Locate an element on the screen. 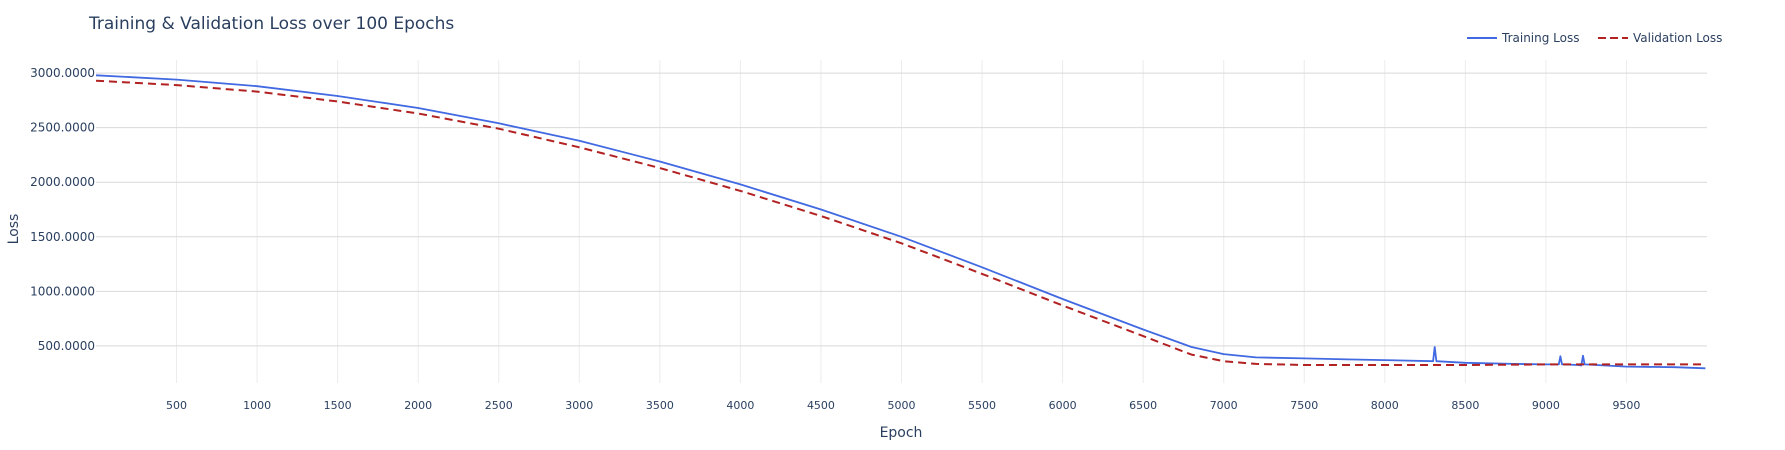 The image size is (1785, 450). y-tick-label: 1500.0000 is located at coordinates (62, 237).